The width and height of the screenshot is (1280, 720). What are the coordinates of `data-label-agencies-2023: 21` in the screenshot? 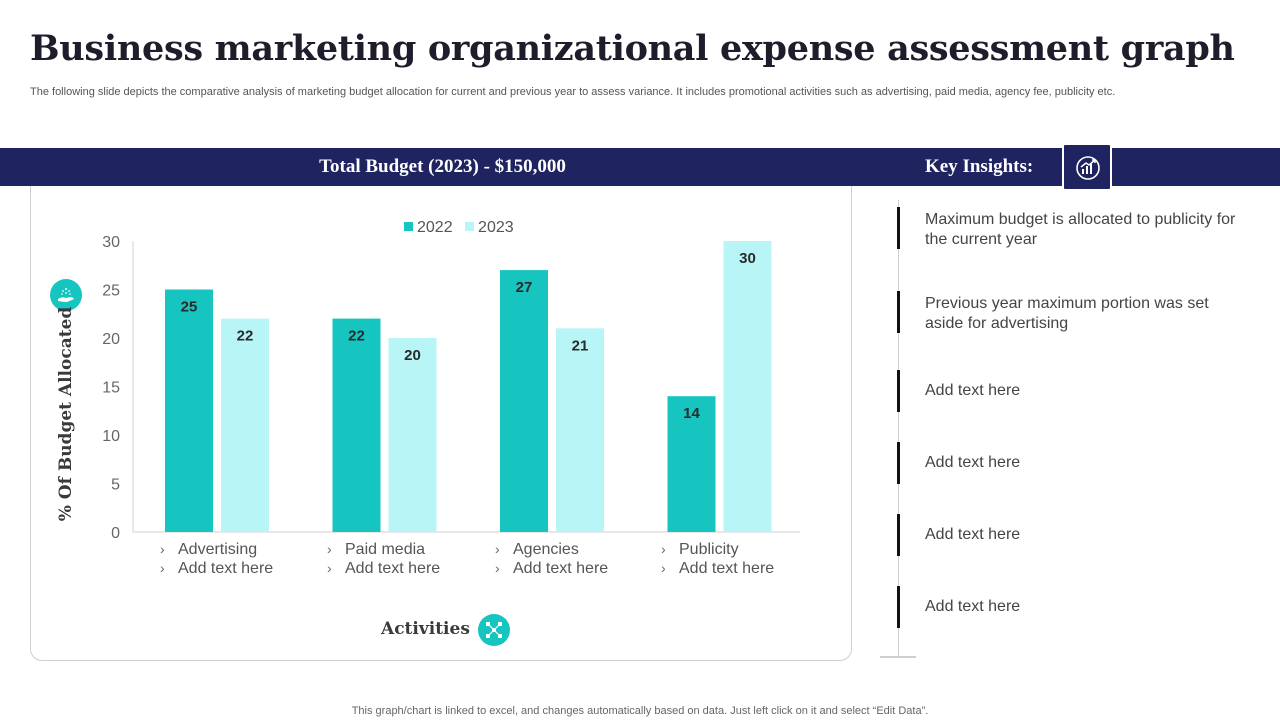 It's located at (580, 345).